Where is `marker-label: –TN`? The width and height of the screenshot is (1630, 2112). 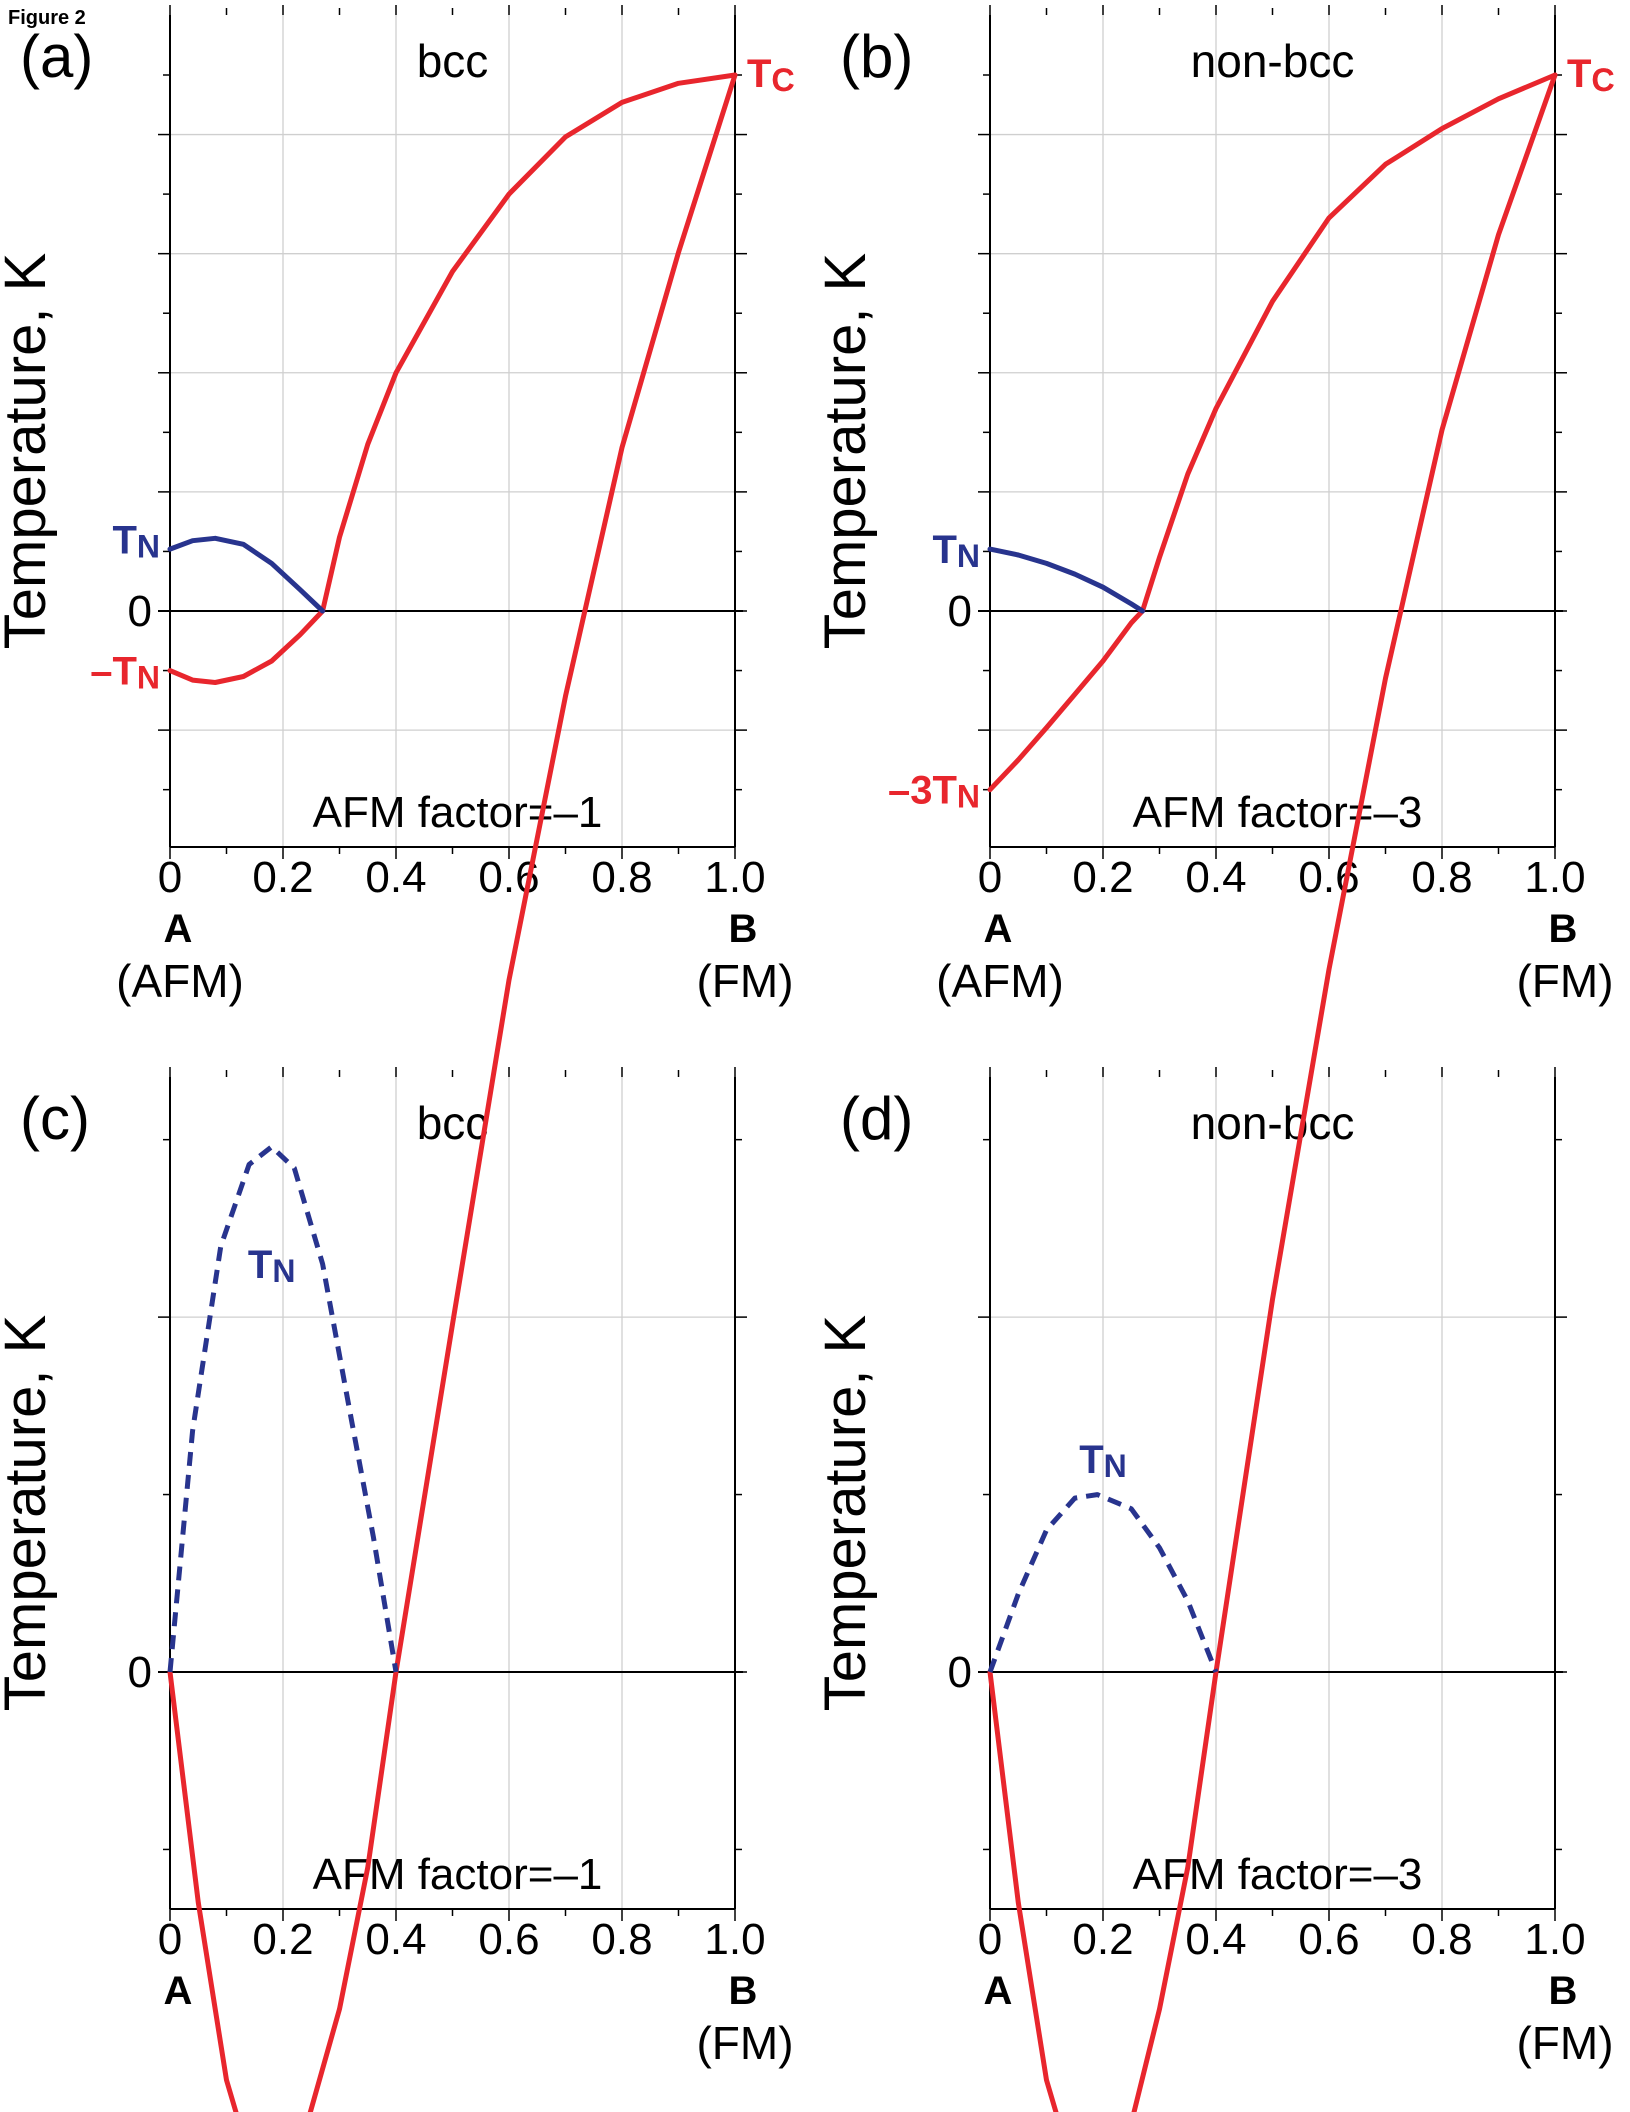
marker-label: –TN is located at coordinates (125, 673).